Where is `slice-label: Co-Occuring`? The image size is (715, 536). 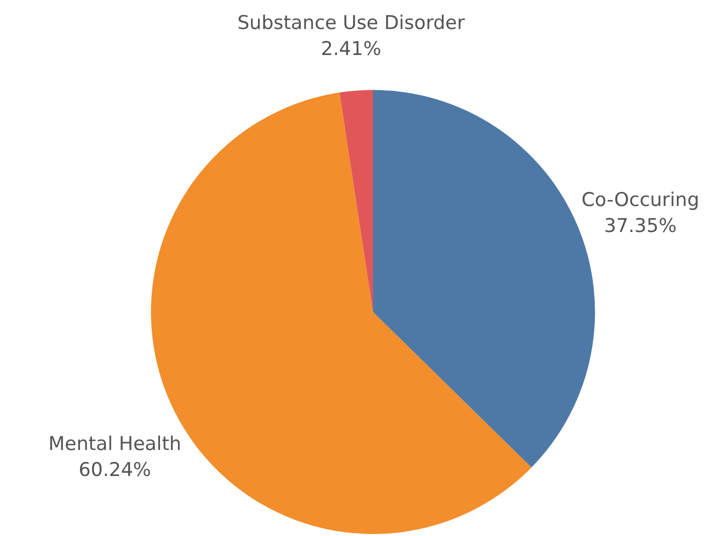
slice-label: Co-Occuring is located at coordinates (641, 199).